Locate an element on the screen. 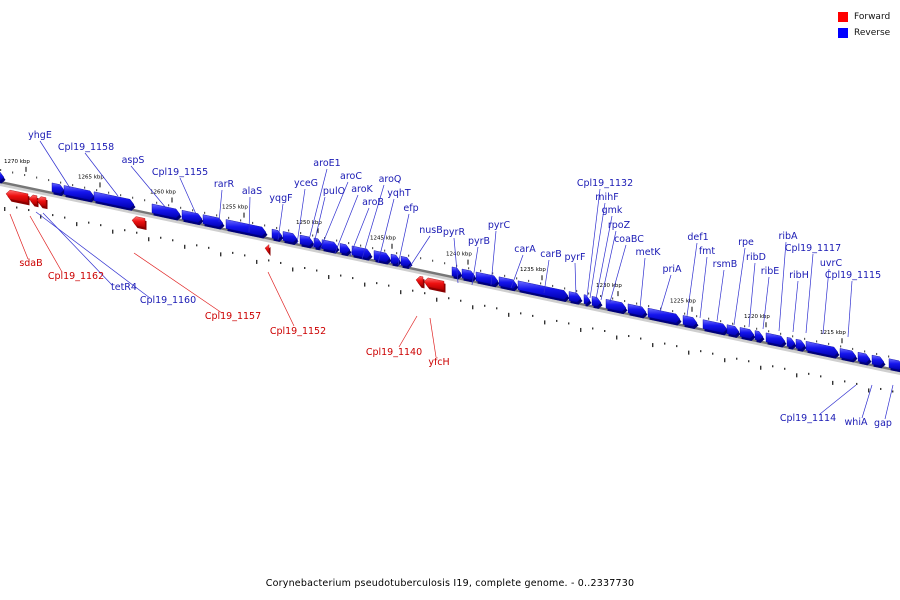  gene-label: gap is located at coordinates (883, 423).